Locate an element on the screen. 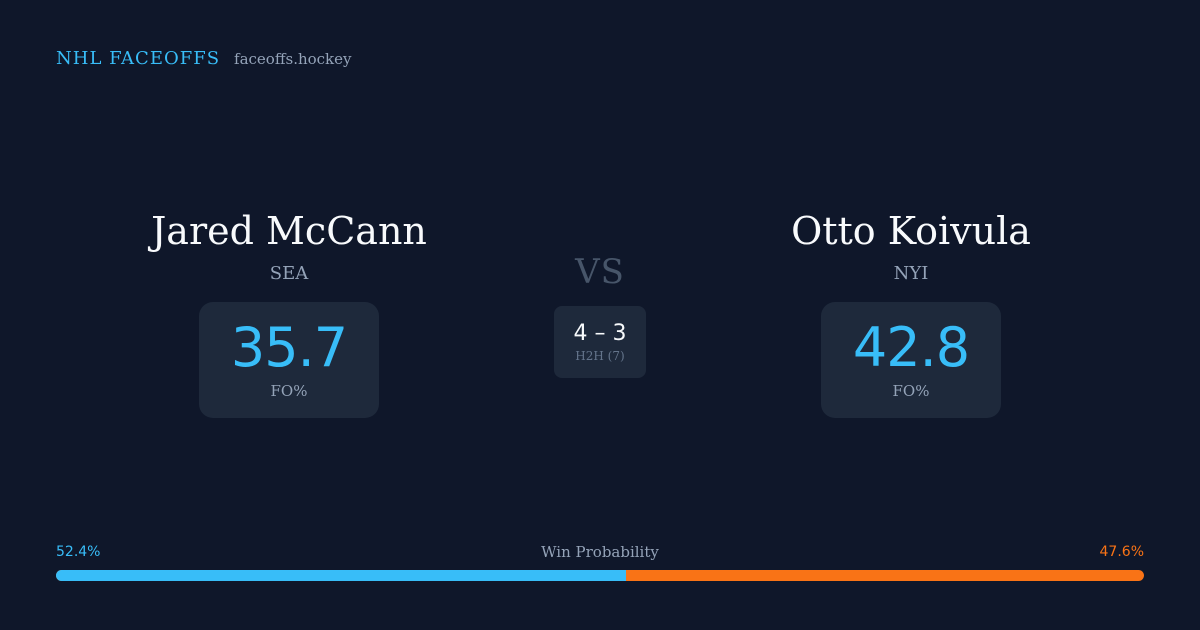 This screenshot has height=630, width=1200. player-right-panel: Otto Koivula NYI 42.8 FO% is located at coordinates (911, 312).